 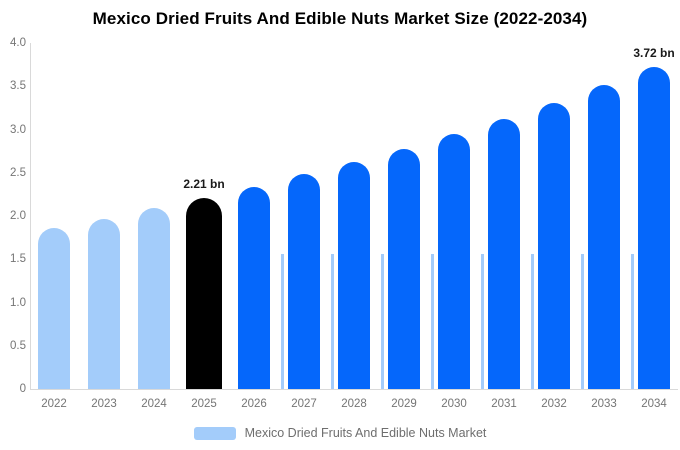 I want to click on bar-sliver-2034, so click(x=632, y=321).